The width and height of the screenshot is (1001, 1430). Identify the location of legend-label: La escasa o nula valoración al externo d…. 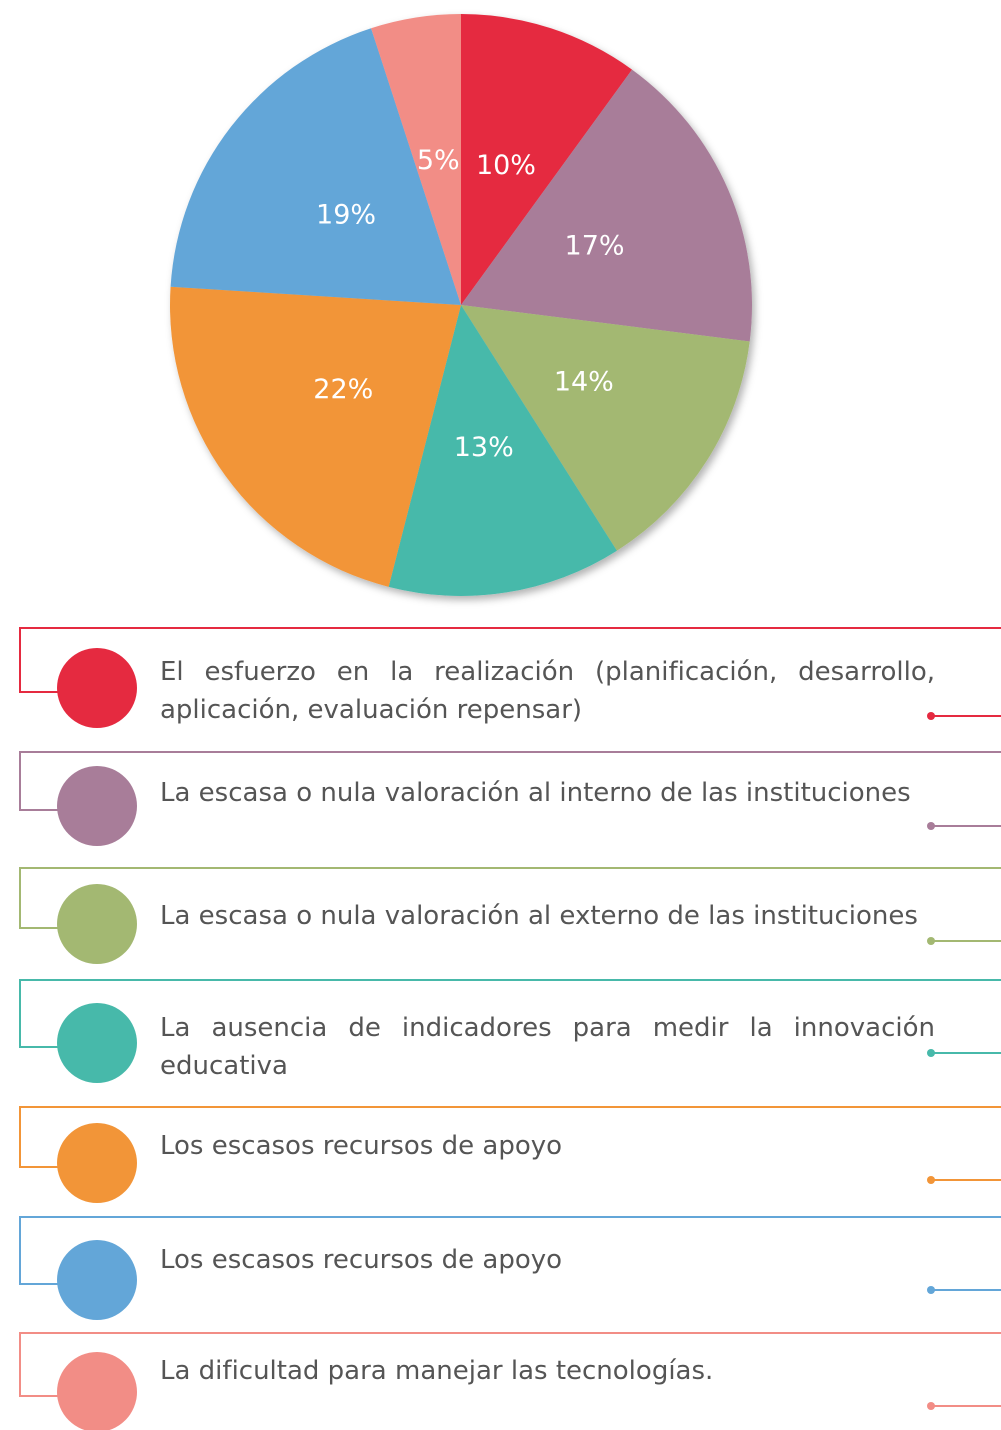
(539, 916).